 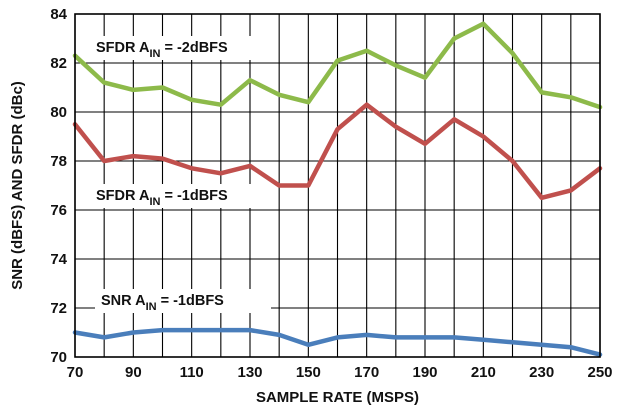 I want to click on y-tick-label: 70, so click(x=58, y=357).